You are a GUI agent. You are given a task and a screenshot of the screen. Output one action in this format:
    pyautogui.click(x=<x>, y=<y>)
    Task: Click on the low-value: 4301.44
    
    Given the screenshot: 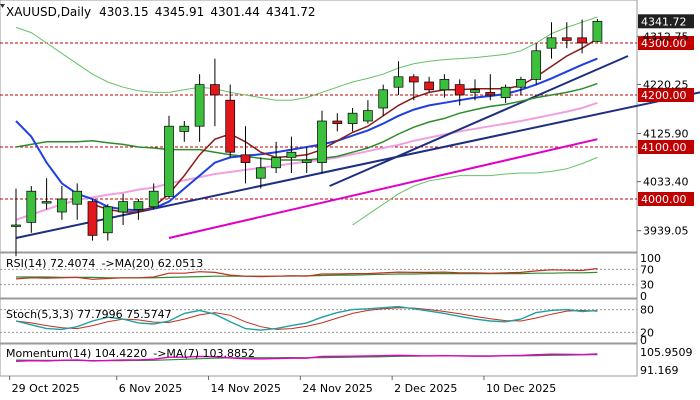 What is the action you would take?
    pyautogui.click(x=235, y=12)
    